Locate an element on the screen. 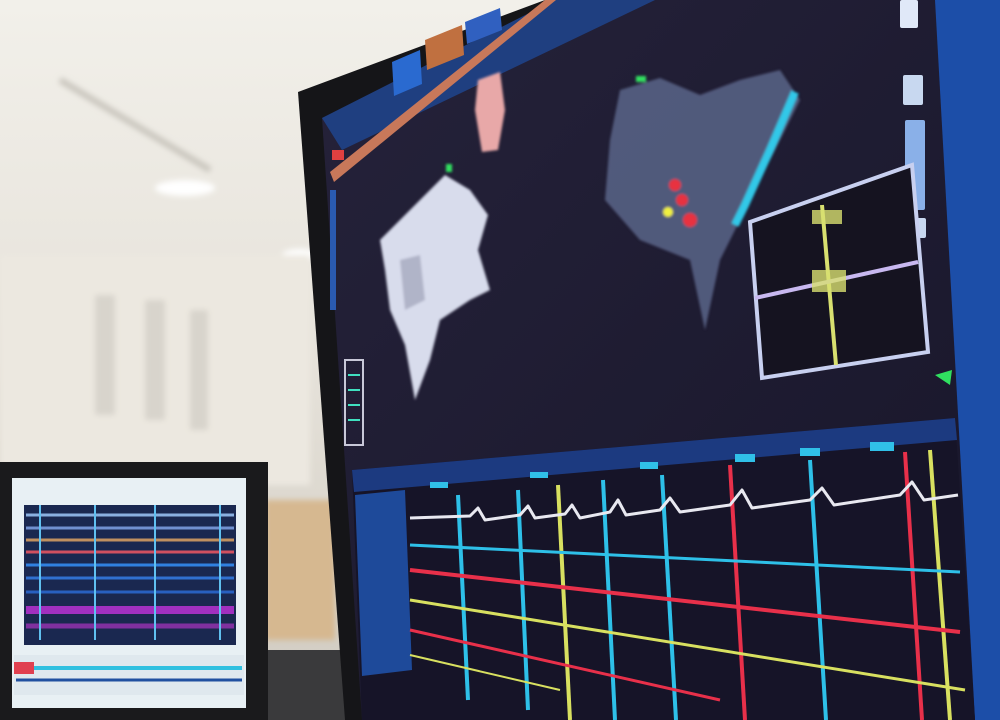  toolbar-buttons is located at coordinates (447, 52).